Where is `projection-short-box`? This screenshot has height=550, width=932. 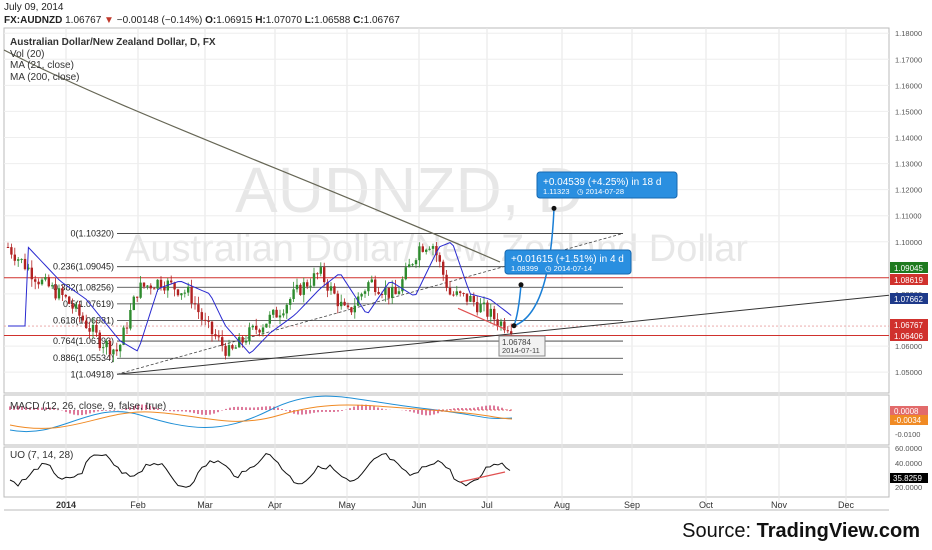
projection-short-box is located at coordinates (568, 262).